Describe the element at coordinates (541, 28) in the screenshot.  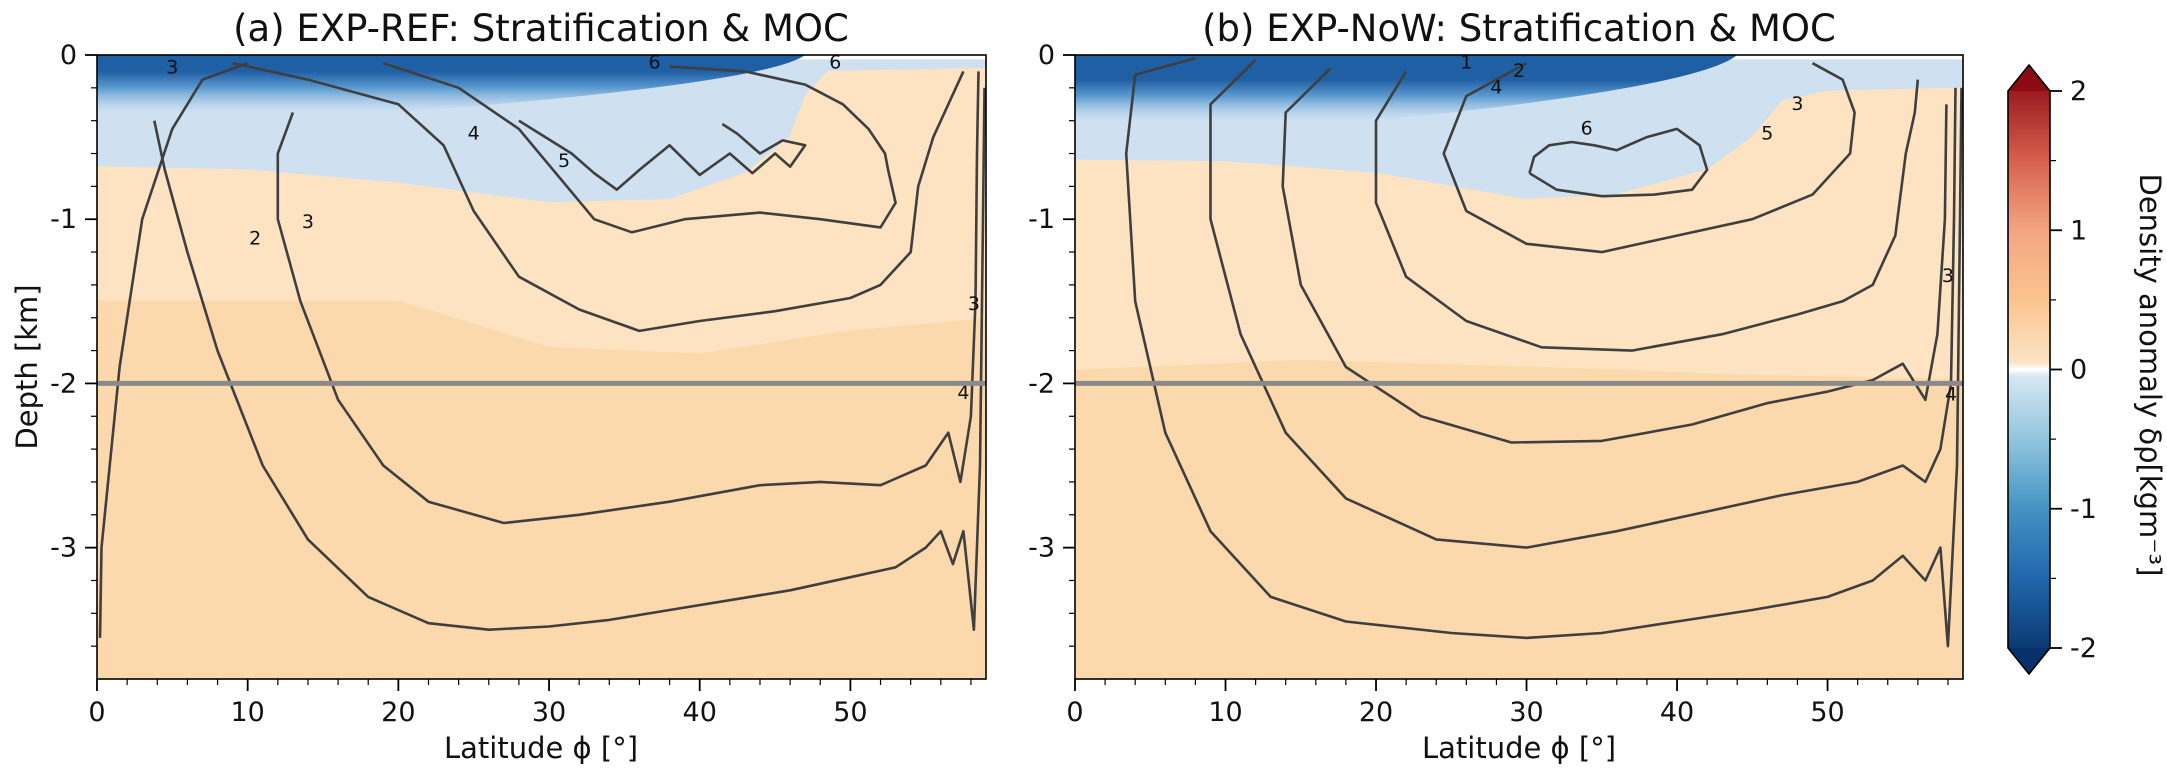
I see `panel-a-title: (a) EXP-REF: Stratification & MOC` at that location.